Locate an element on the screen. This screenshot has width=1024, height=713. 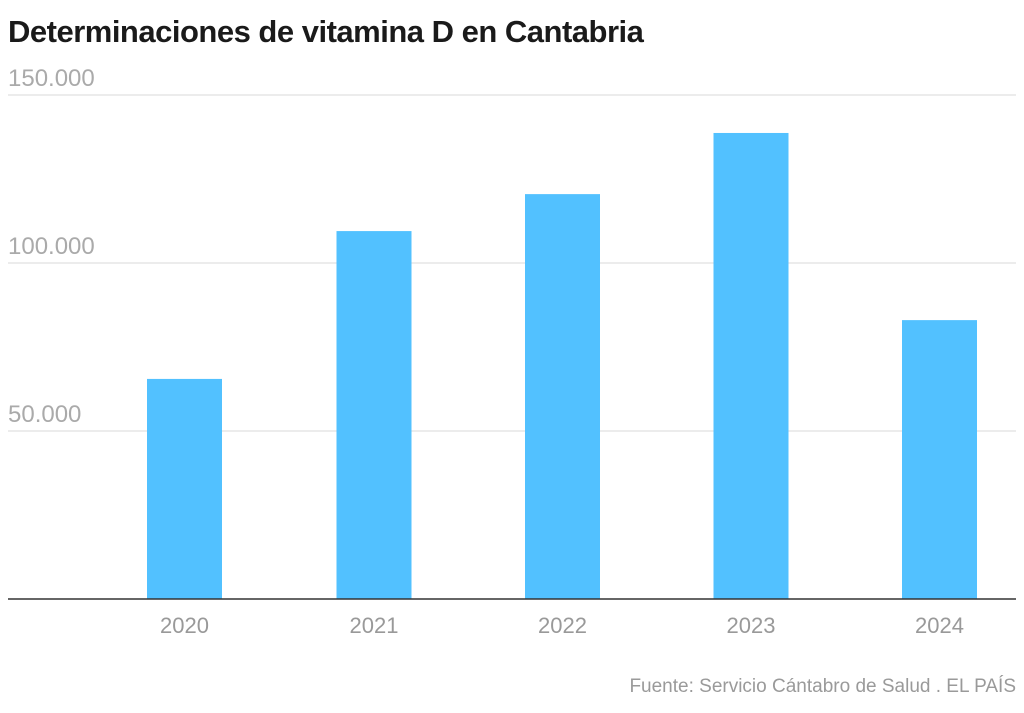
bar-2021 is located at coordinates (374, 415).